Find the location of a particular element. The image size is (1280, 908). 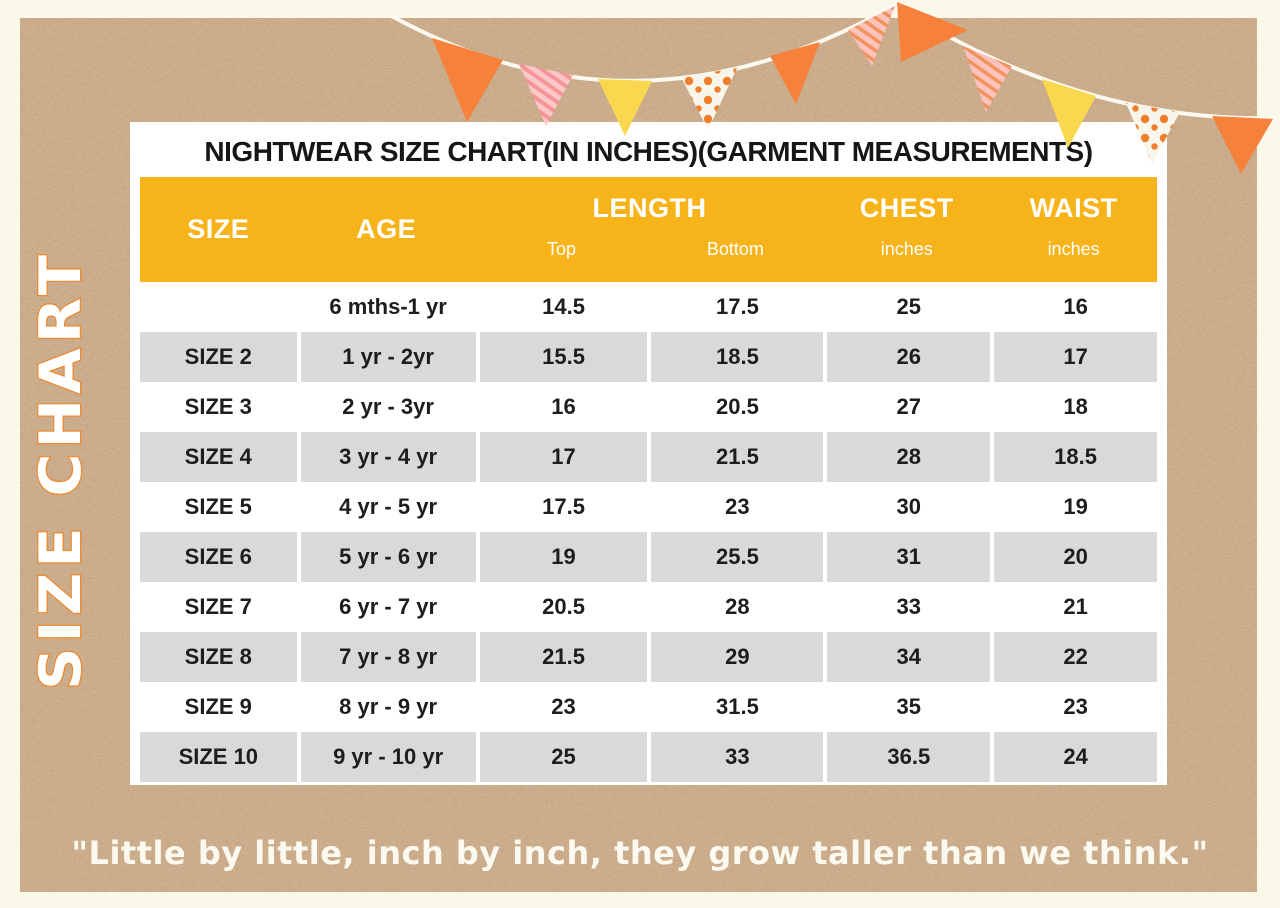

cell-waist: 18 is located at coordinates (1073, 407).